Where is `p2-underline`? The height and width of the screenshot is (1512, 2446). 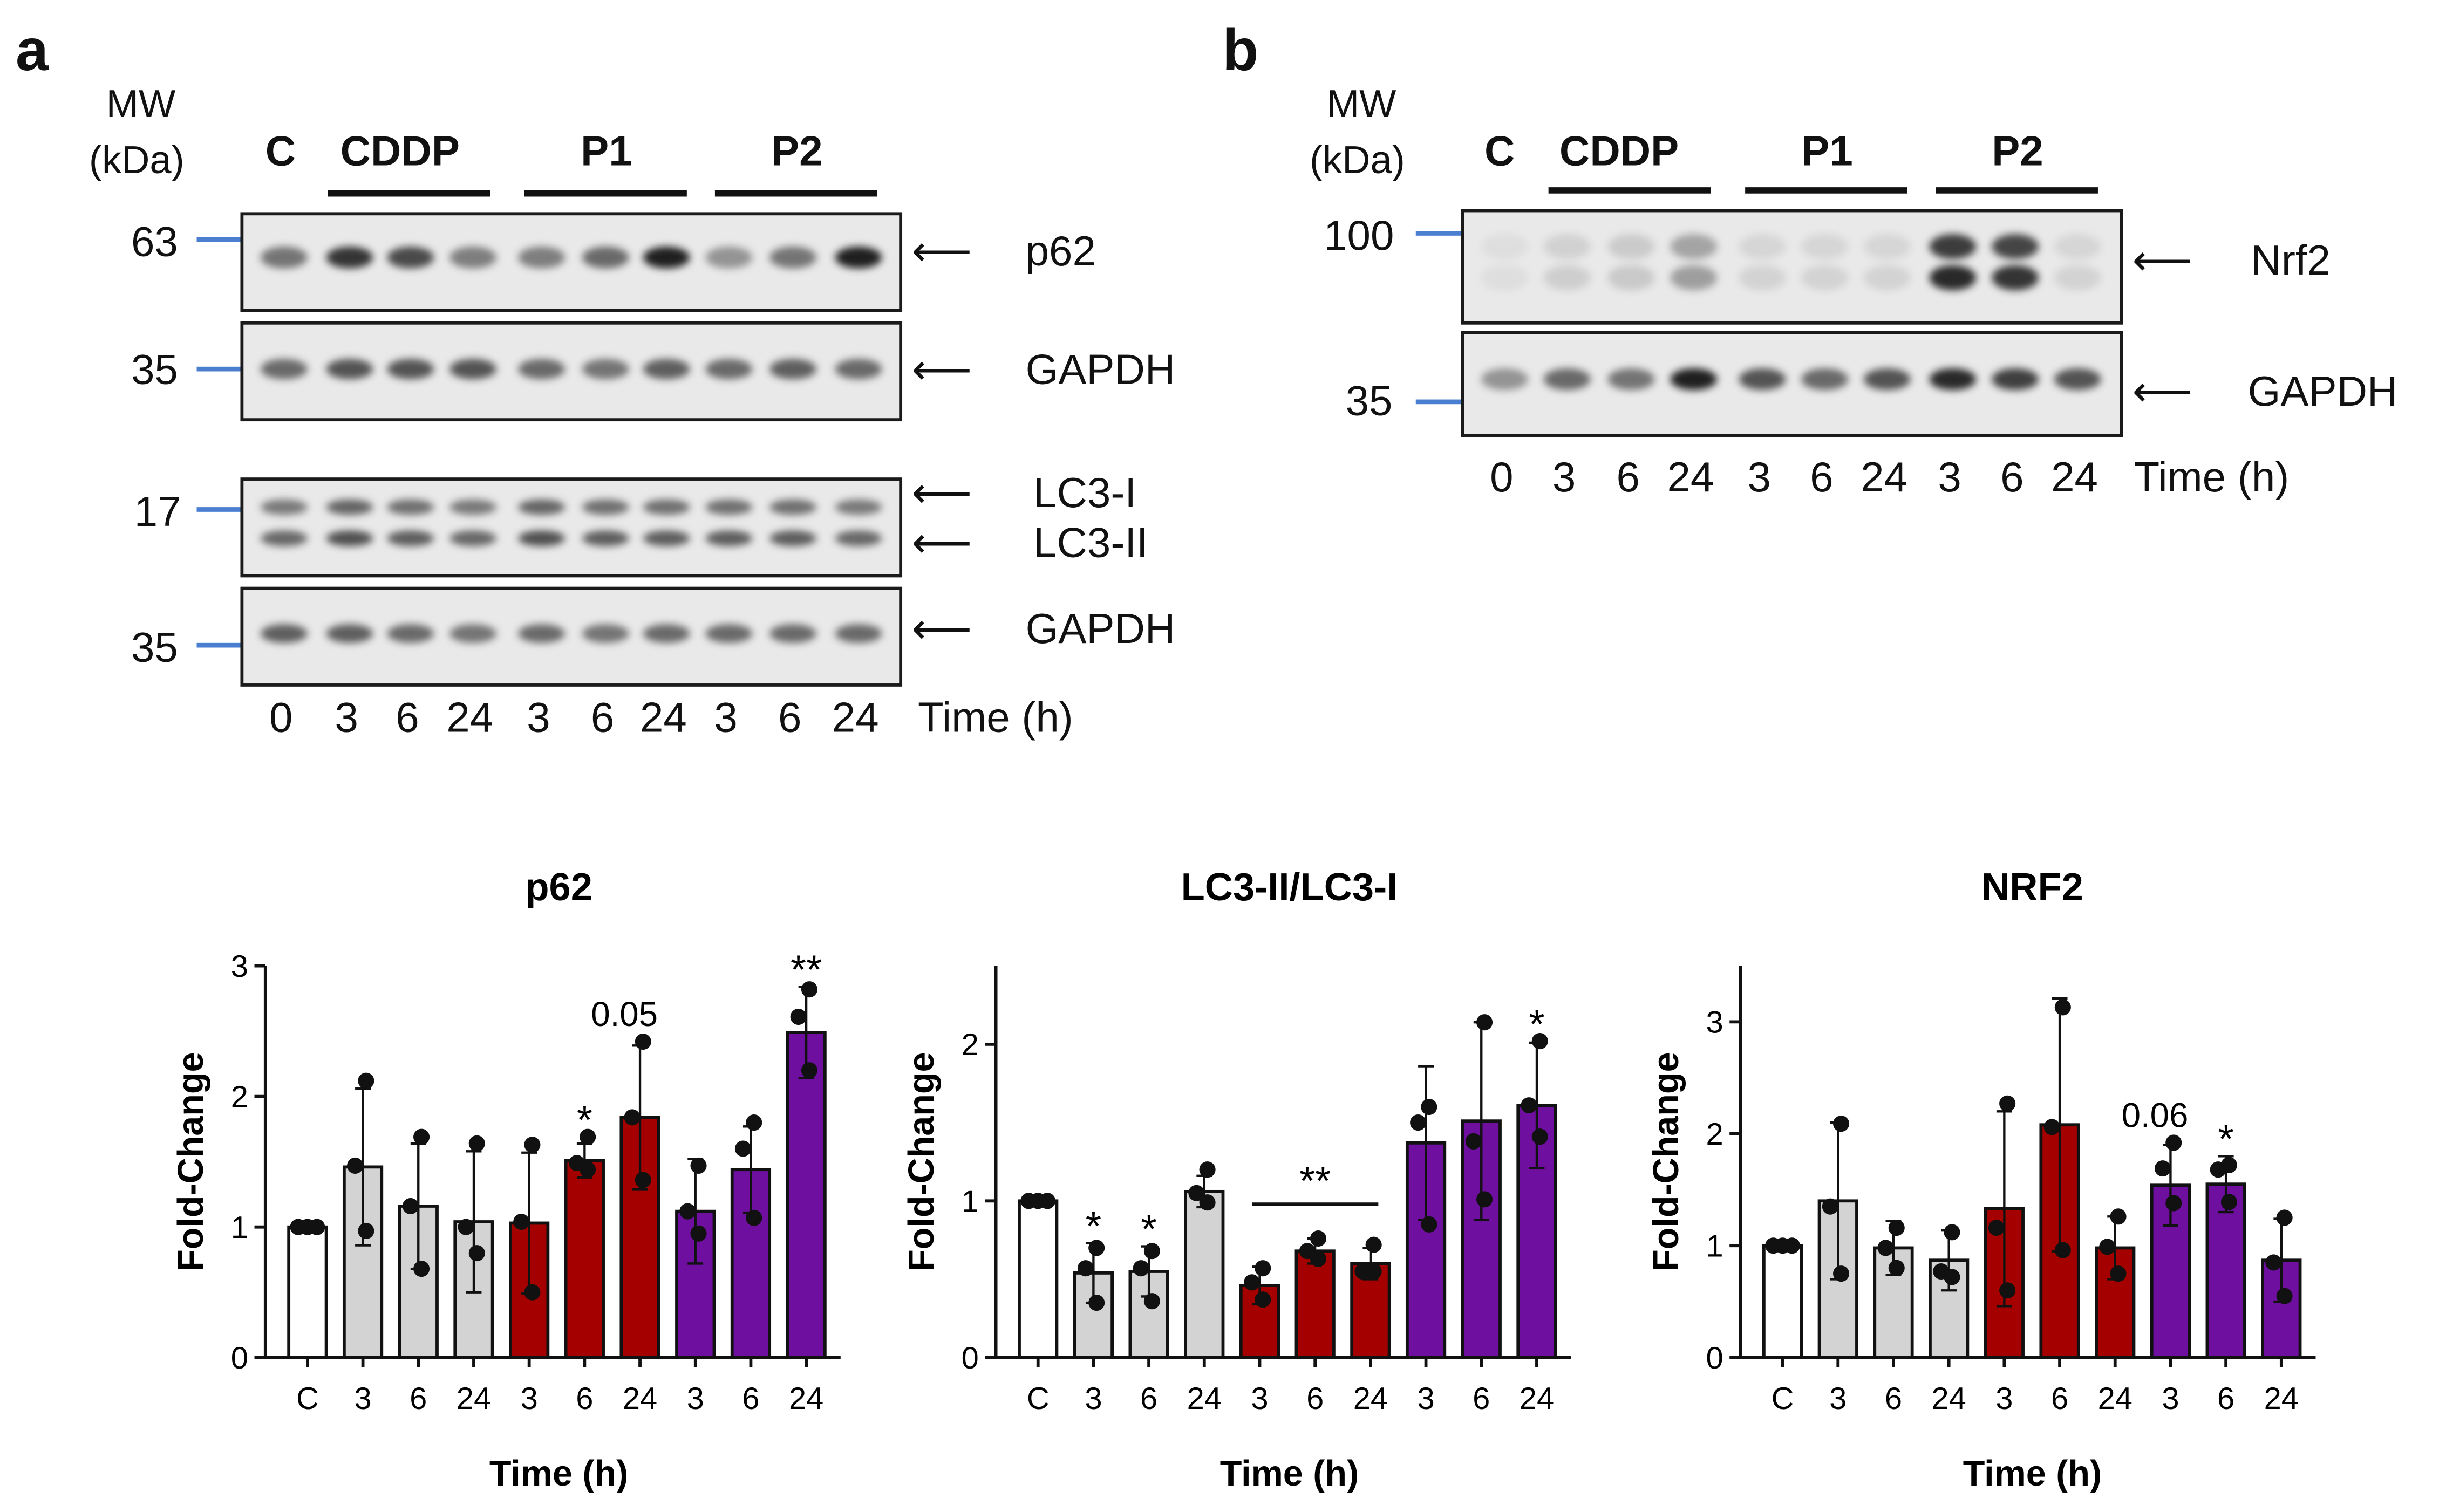
p2-underline is located at coordinates (795, 193).